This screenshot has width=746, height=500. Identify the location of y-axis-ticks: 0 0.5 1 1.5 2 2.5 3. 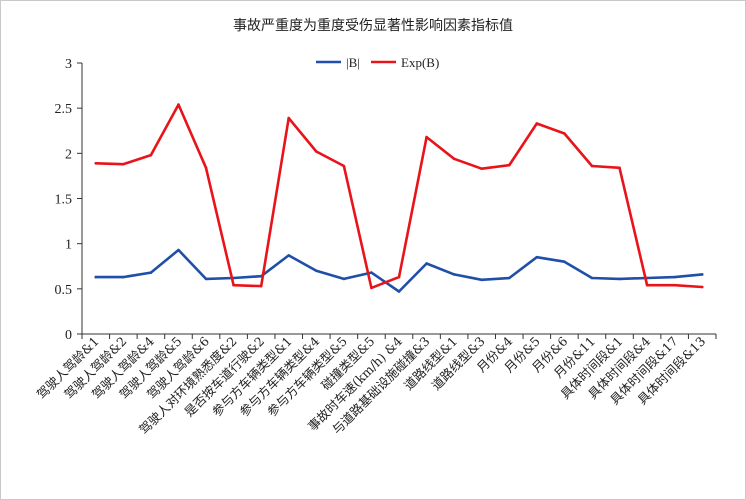
(68, 200).